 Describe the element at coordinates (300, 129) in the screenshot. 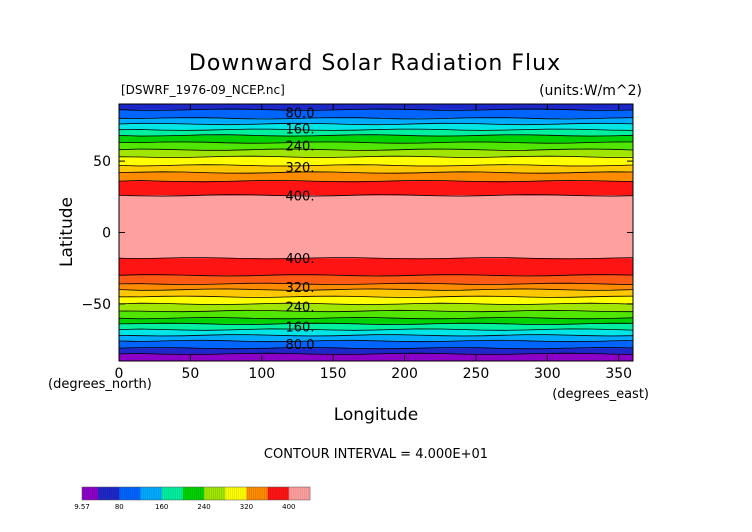

I see `contour-label-1: 160.` at that location.